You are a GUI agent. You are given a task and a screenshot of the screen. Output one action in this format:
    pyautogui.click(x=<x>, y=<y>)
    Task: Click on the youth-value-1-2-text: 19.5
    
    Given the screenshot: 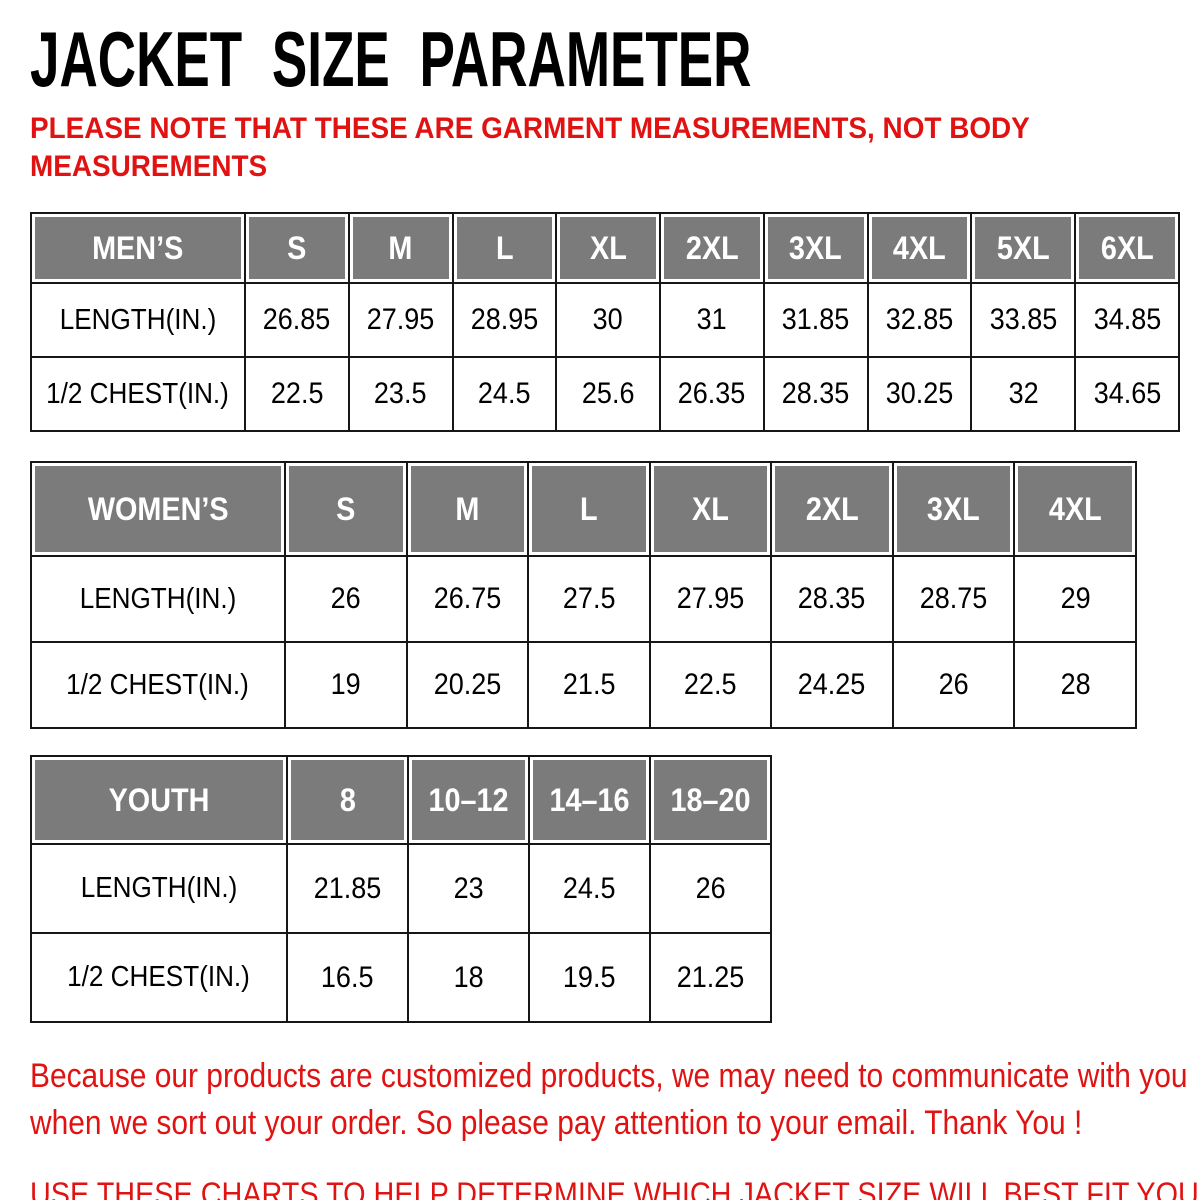 What is the action you would take?
    pyautogui.click(x=589, y=977)
    